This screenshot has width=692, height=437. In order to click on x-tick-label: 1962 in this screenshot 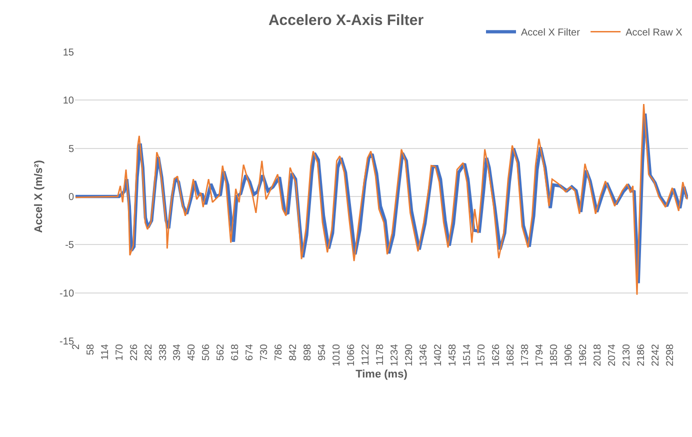, I will do `click(584, 355)`.